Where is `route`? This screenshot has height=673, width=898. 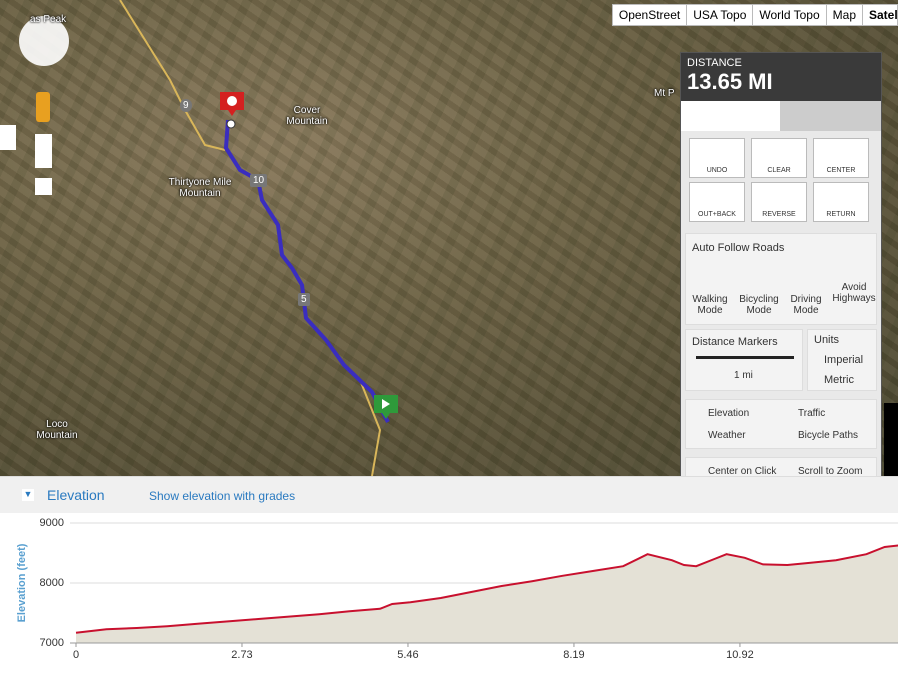
route is located at coordinates (306, 271).